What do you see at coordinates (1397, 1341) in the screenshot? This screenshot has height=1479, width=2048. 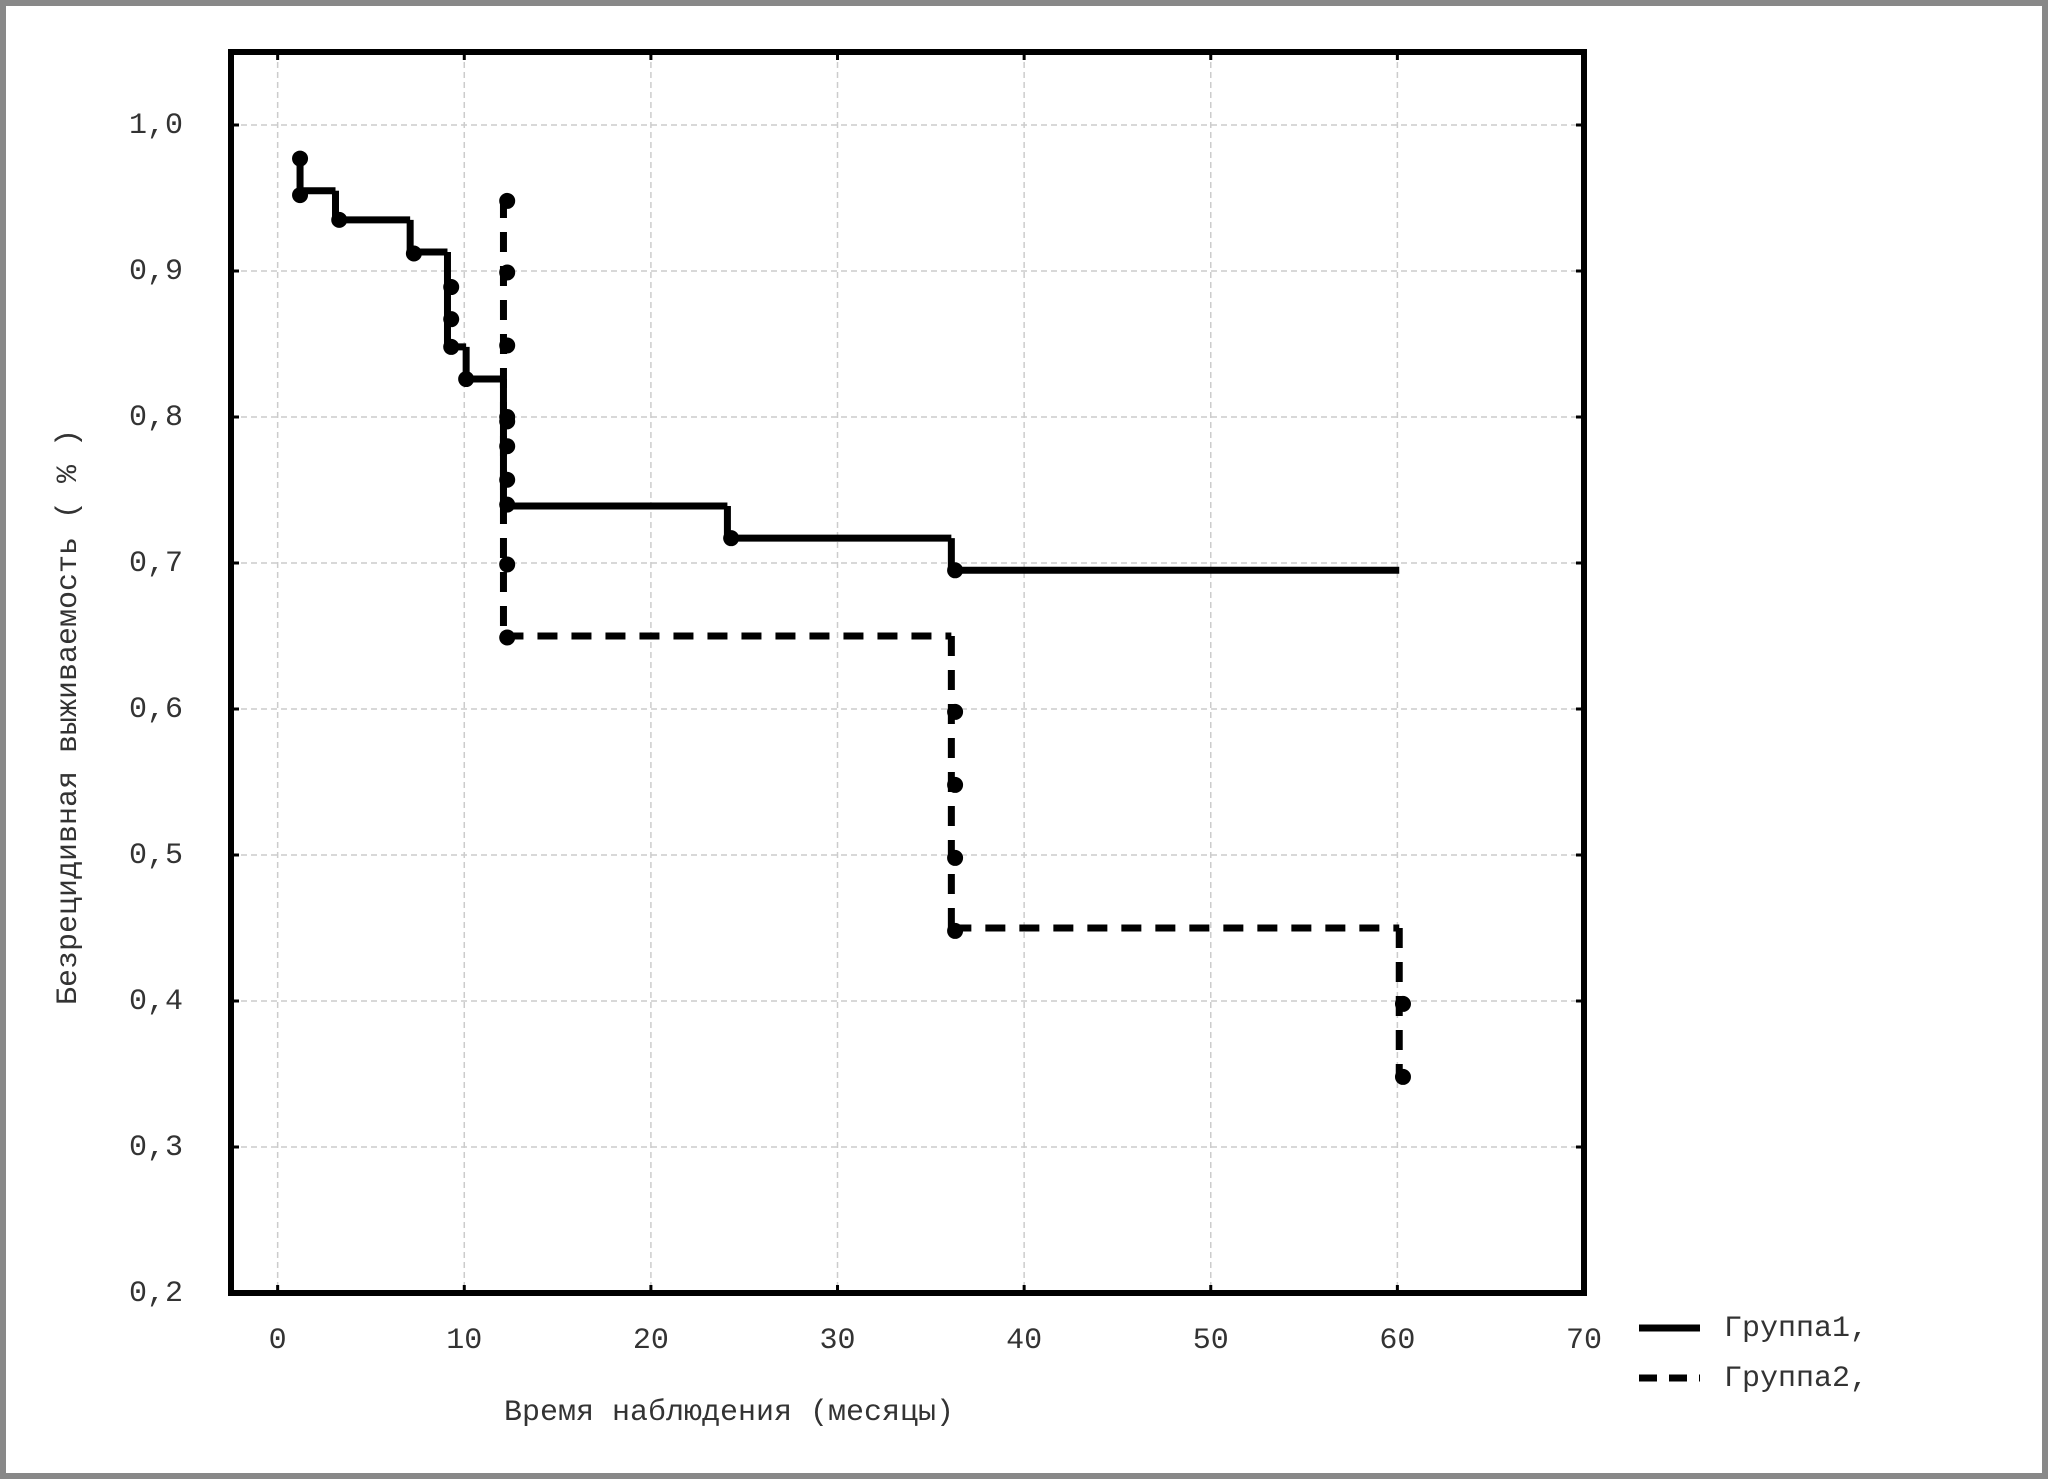 I see `x-tick-label: 60` at bounding box center [1397, 1341].